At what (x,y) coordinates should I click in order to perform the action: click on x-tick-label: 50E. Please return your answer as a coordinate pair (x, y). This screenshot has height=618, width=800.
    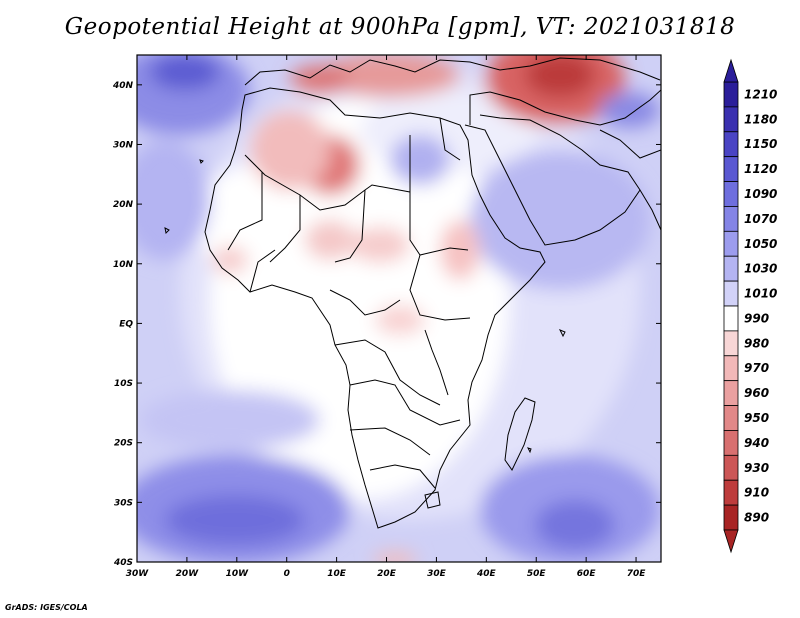
    Looking at the image, I should click on (537, 574).